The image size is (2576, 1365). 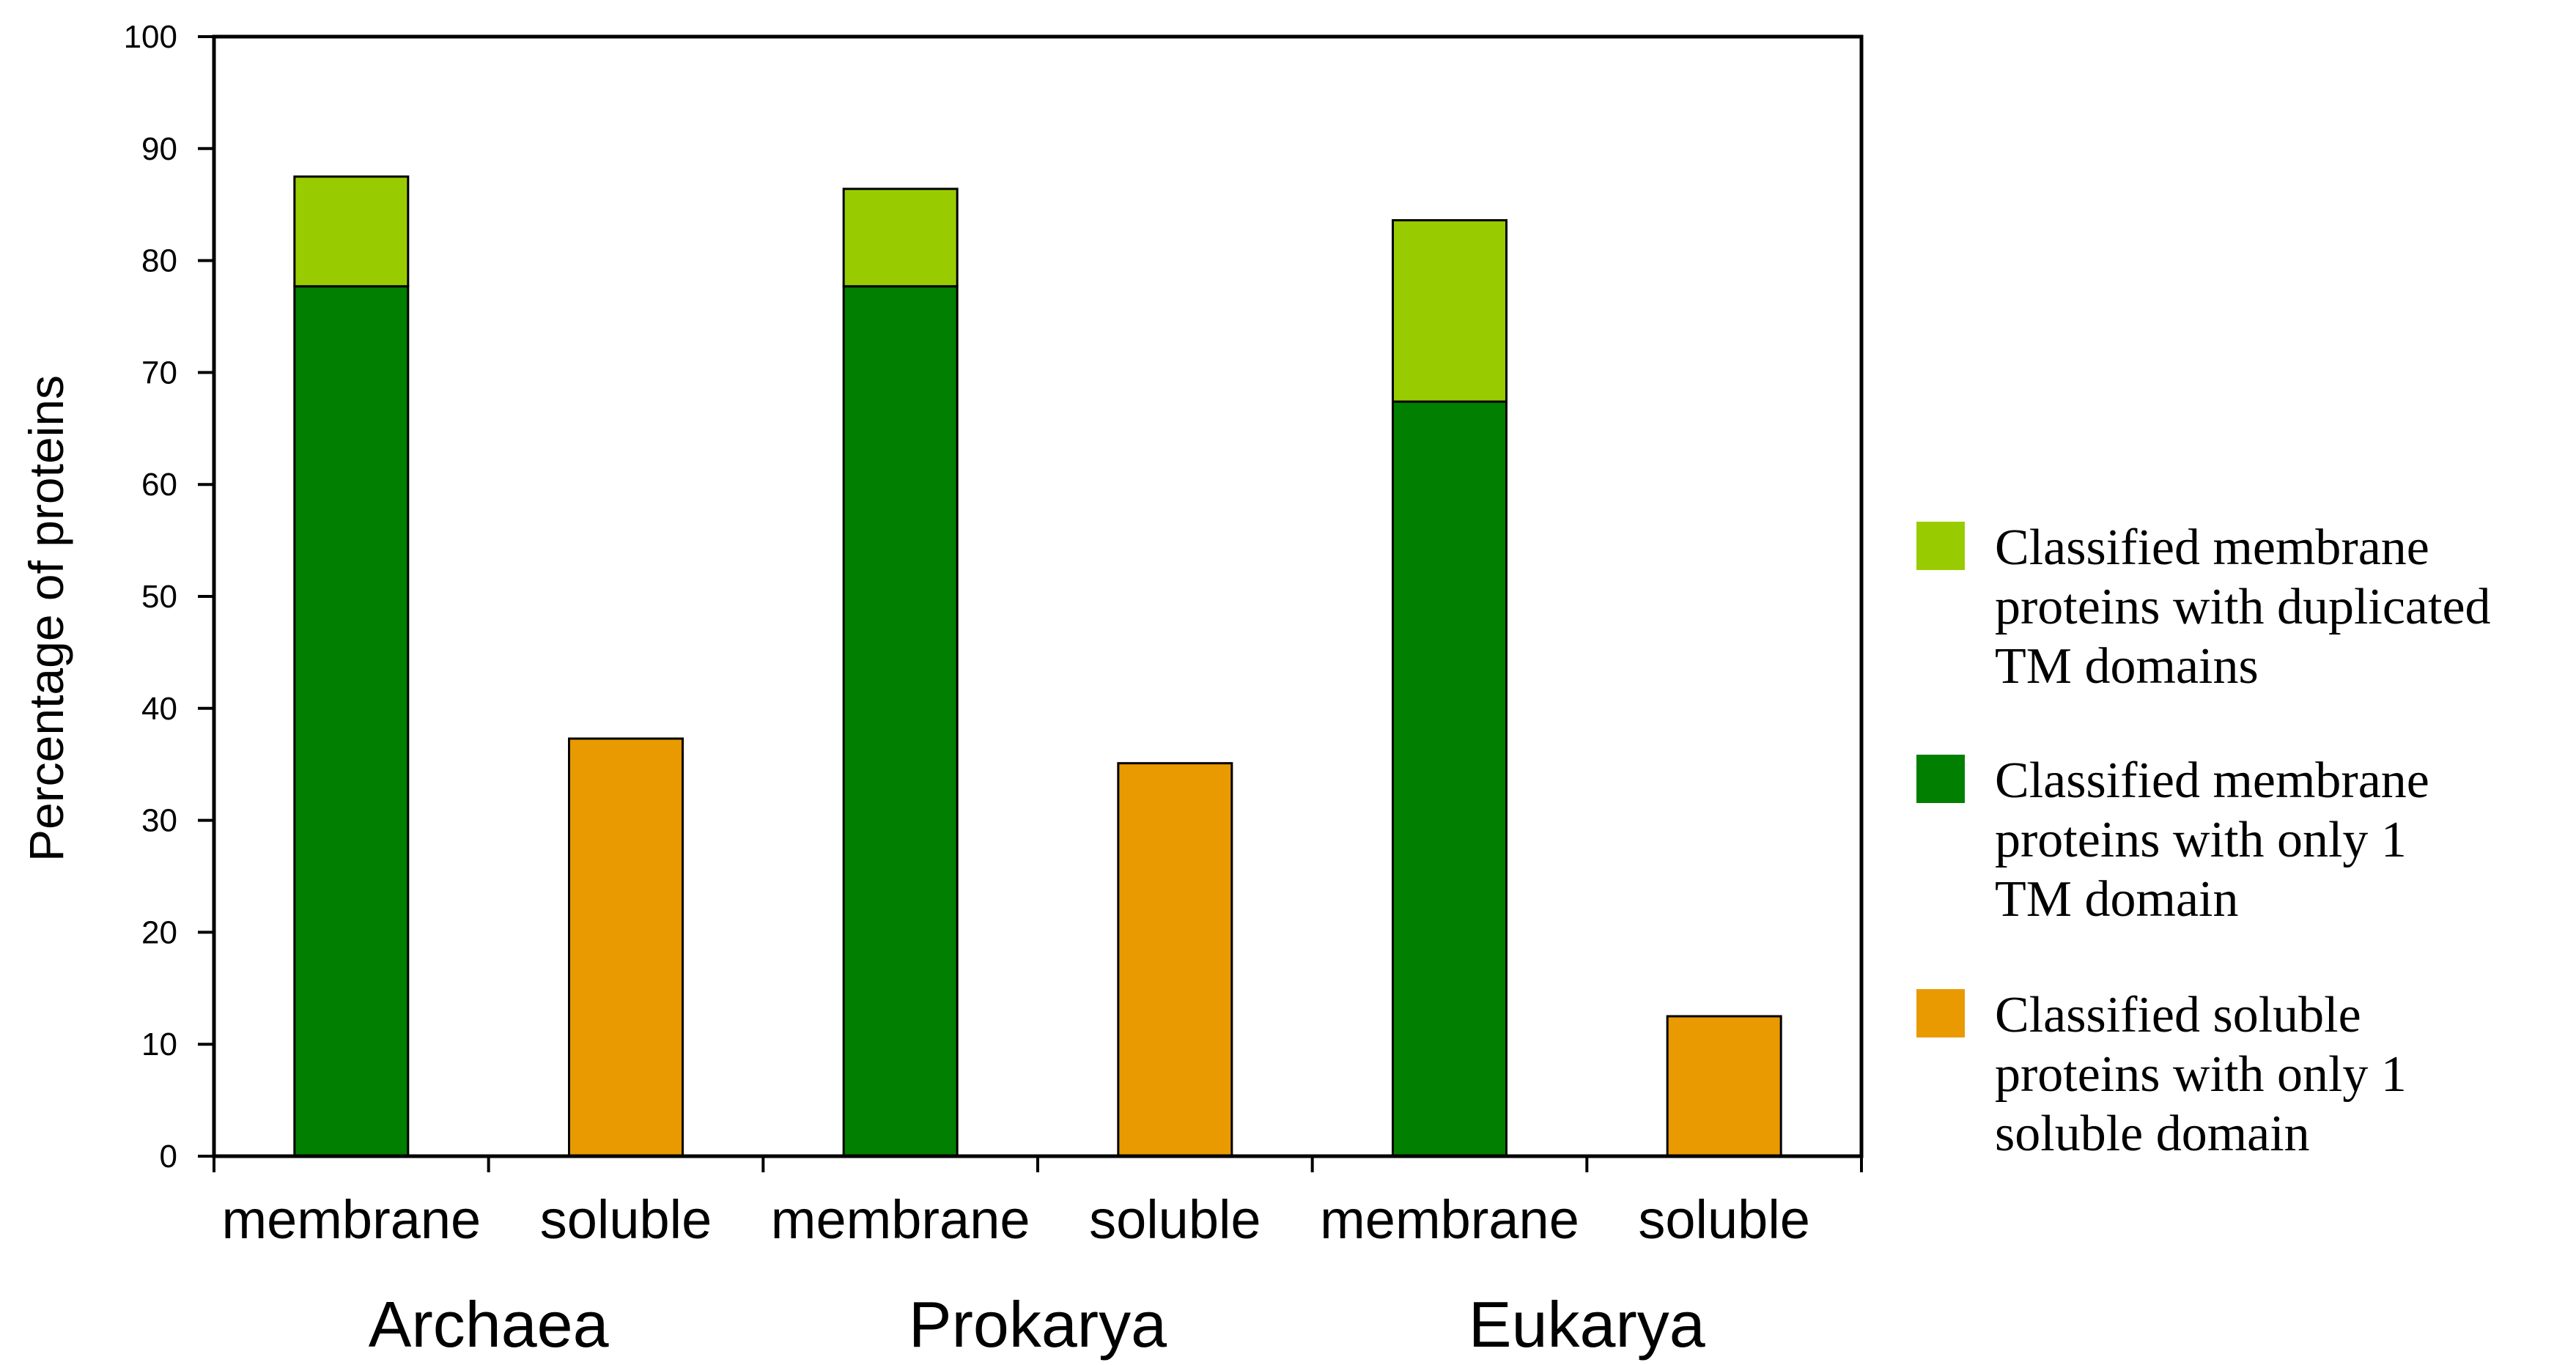 What do you see at coordinates (1038, 1325) in the screenshot?
I see `x-group-label: Prokarya` at bounding box center [1038, 1325].